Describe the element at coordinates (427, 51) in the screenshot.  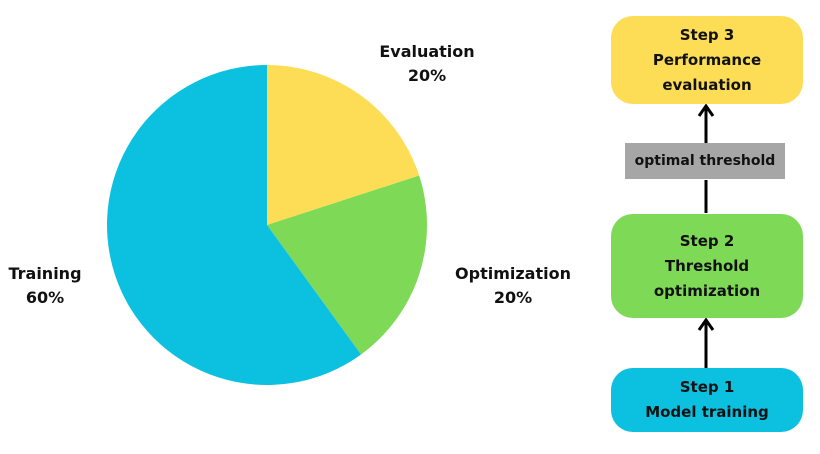
I see `pie-label-evaluation-name: Evaluation` at that location.